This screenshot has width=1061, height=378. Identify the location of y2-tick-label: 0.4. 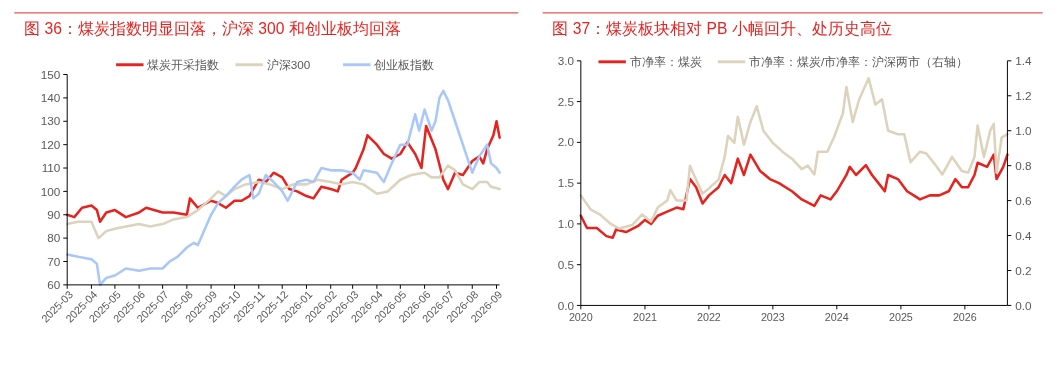
(1024, 235).